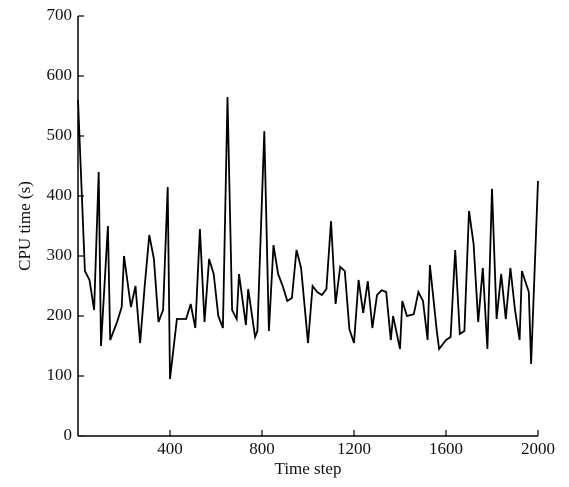 The width and height of the screenshot is (569, 487). Describe the element at coordinates (60, 74) in the screenshot. I see `y-tick-label: 600` at that location.